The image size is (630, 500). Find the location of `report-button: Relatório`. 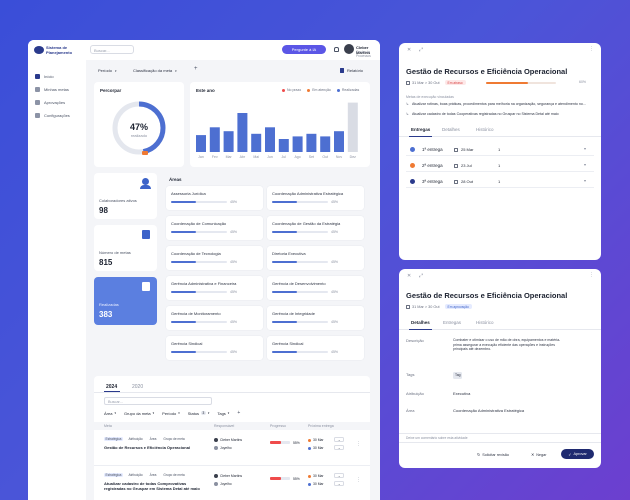

report-button: Relatório is located at coordinates (351, 70).